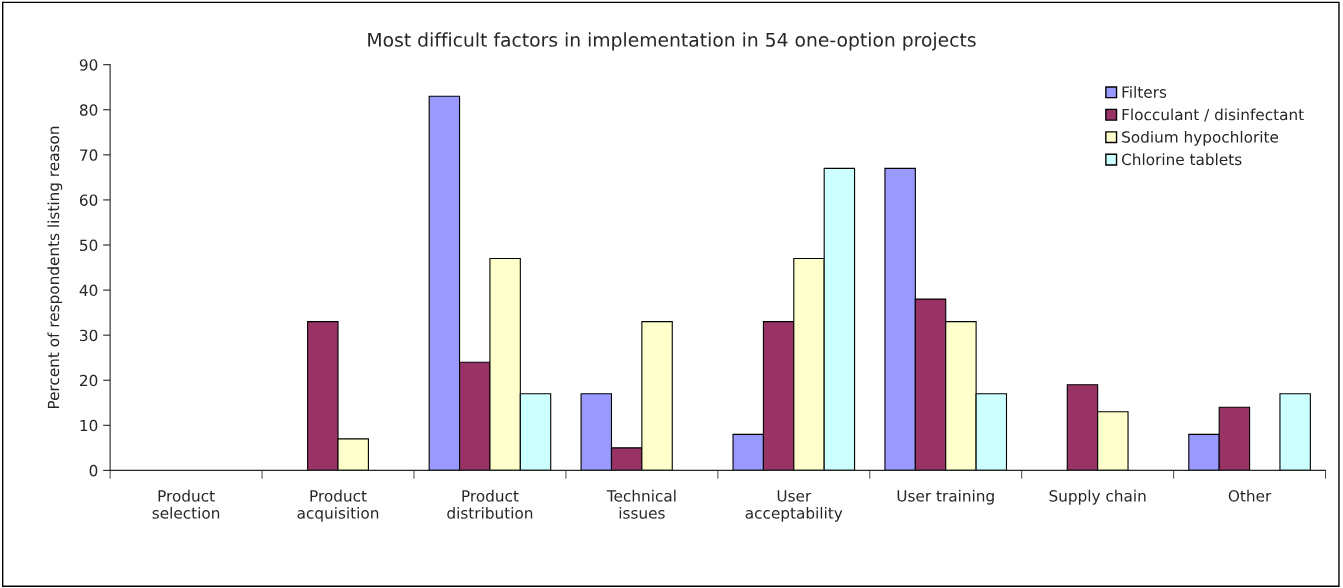  I want to click on x-tick-label: Supply chain, so click(1097, 497).